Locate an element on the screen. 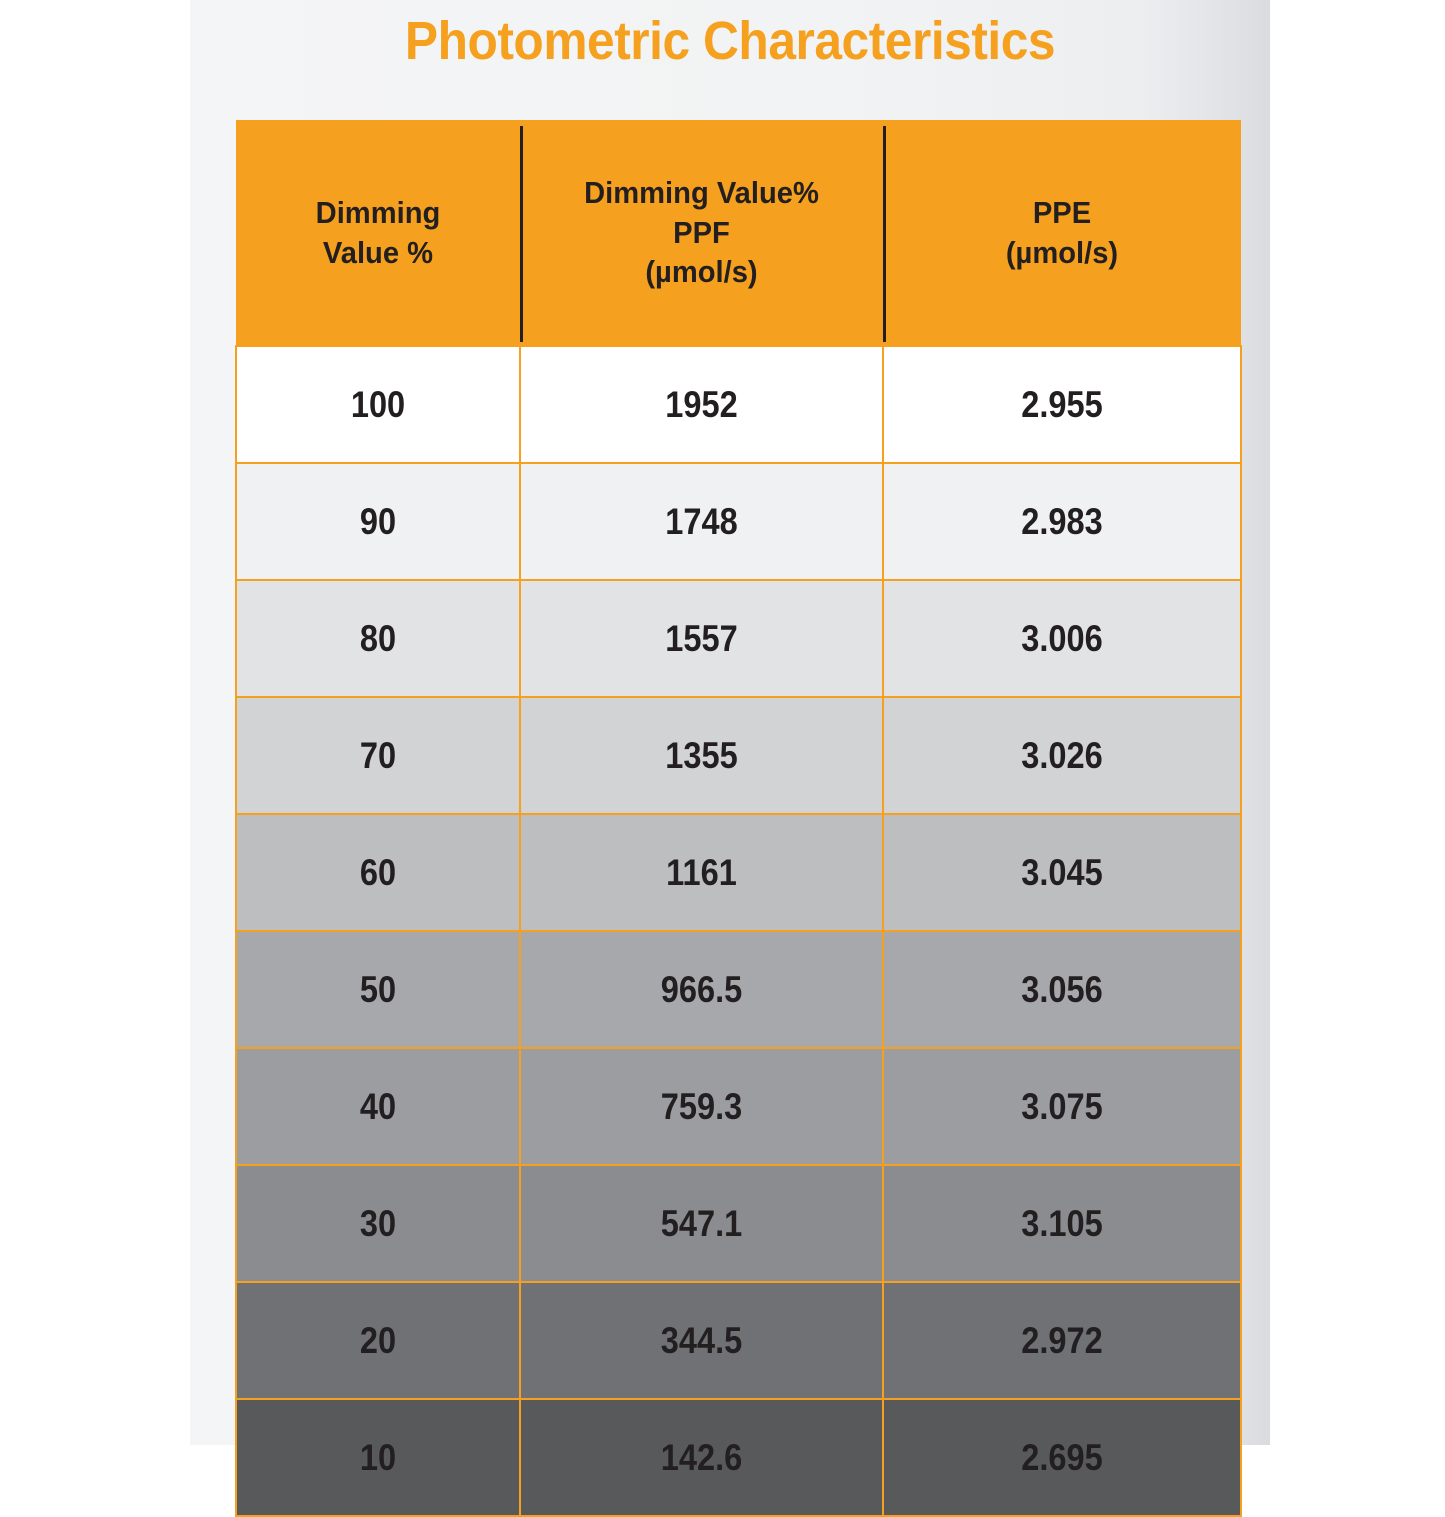 The image size is (1445, 1517). cell-value: 1557 is located at coordinates (701, 638).